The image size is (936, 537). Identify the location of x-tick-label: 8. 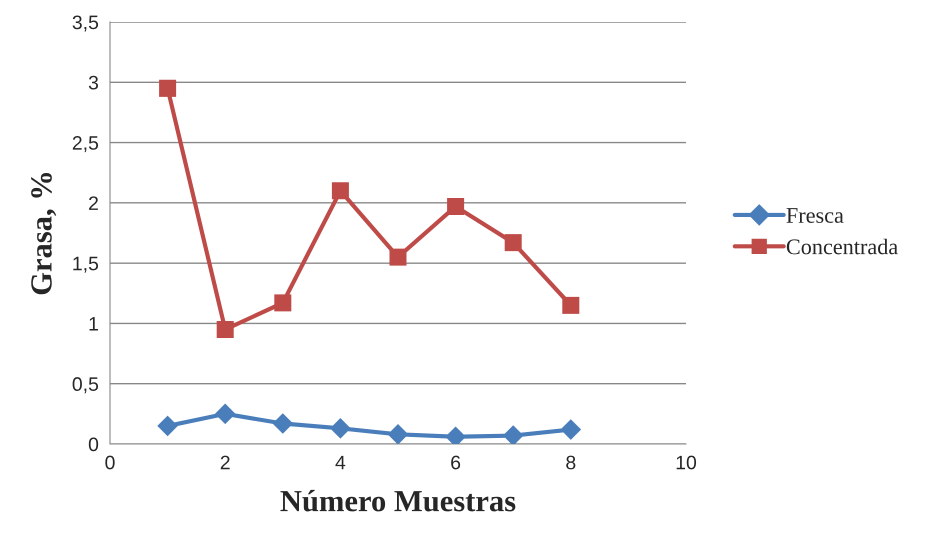
(571, 463).